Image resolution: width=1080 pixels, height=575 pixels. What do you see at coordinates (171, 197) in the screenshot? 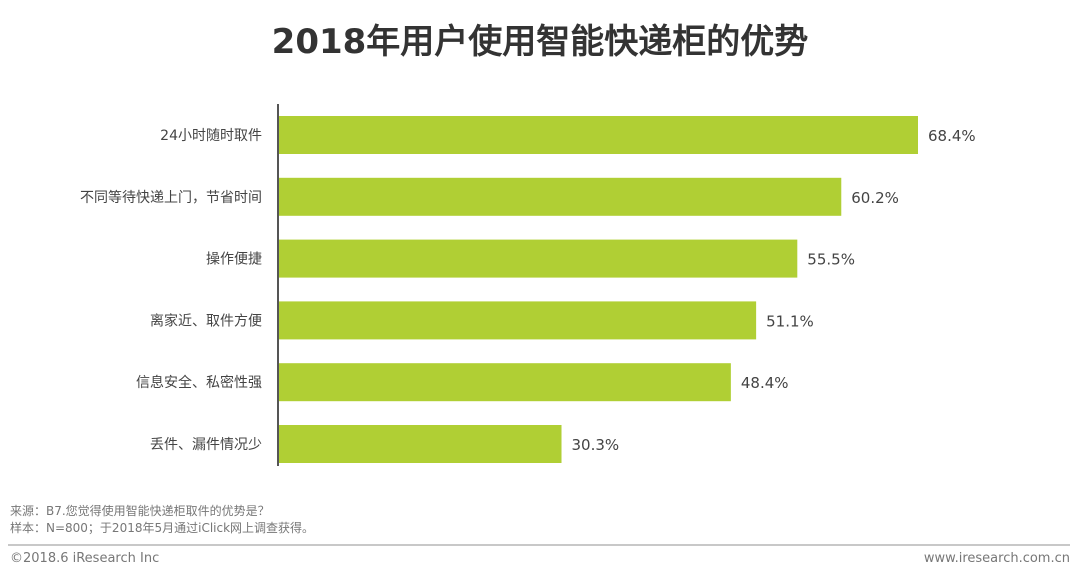
I see `category-label: 不同等待快递上门，节省时间` at bounding box center [171, 197].